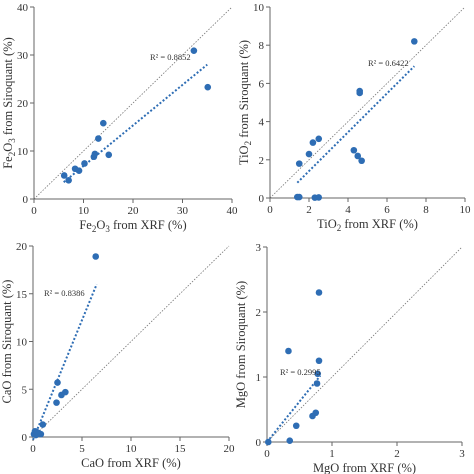 The height and width of the screenshot is (474, 474). What do you see at coordinates (131, 463) in the screenshot?
I see `x-axis-title: CaO from XRF (%)` at bounding box center [131, 463].